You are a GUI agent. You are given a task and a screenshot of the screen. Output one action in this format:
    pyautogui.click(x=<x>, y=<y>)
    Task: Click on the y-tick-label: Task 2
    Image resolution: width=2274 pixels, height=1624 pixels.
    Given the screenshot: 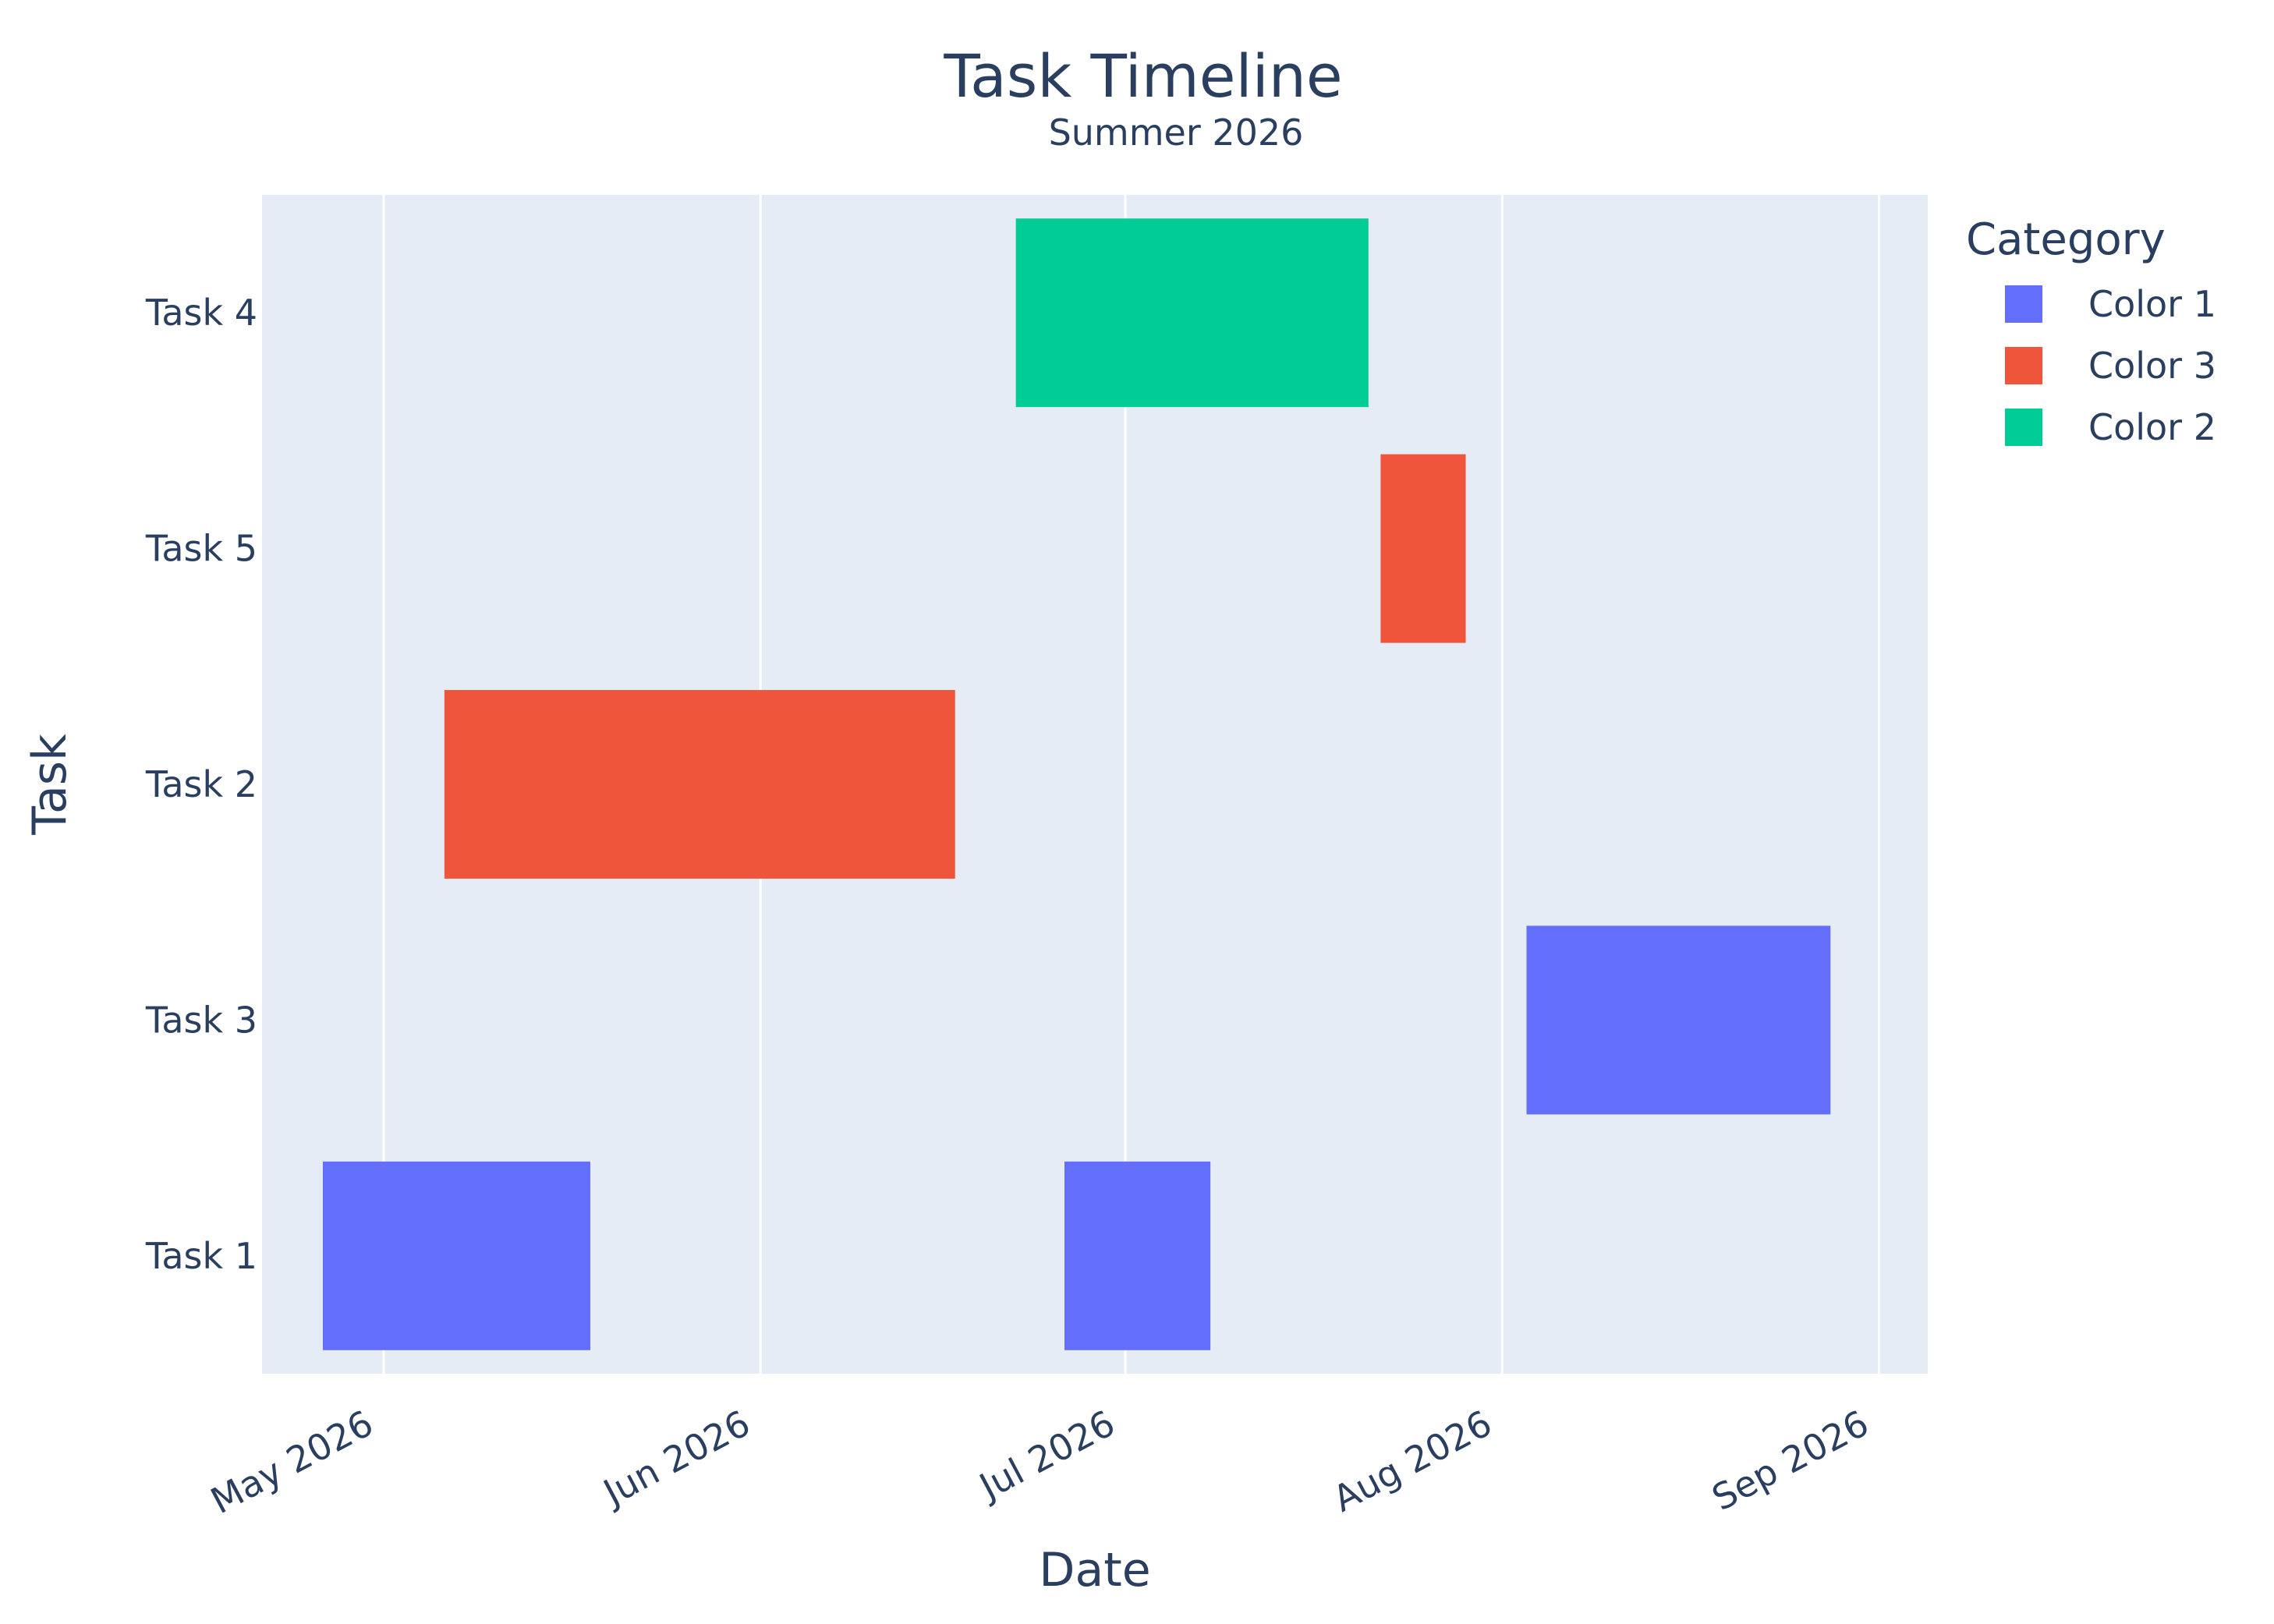 What is the action you would take?
    pyautogui.click(x=201, y=784)
    